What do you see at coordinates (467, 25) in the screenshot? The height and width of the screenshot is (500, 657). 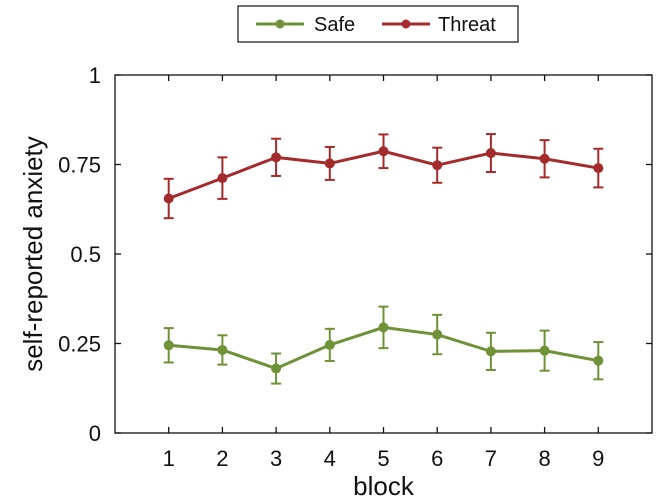 I see `legend-label-threat: Threat` at bounding box center [467, 25].